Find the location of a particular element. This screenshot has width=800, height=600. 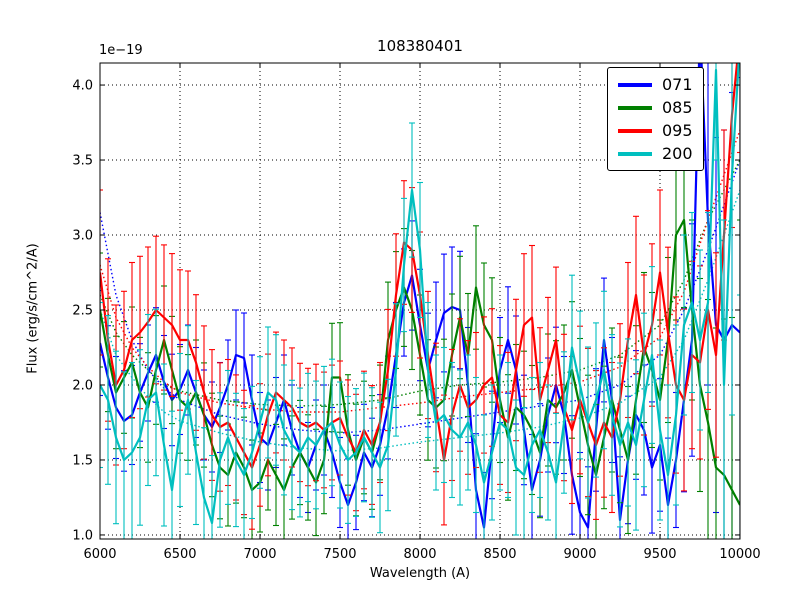

y-tick-label: 2.5 is located at coordinates (82, 310).